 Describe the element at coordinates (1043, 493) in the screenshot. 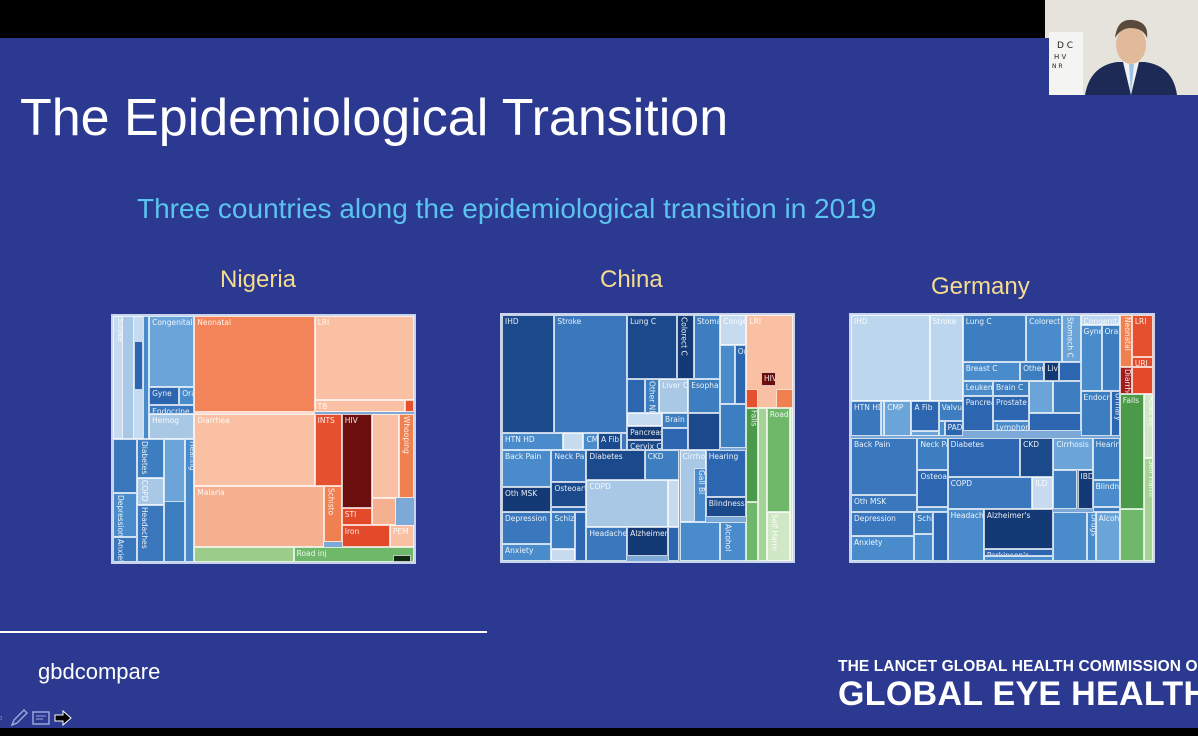

I see `treemap-cell-ild: ILD` at that location.